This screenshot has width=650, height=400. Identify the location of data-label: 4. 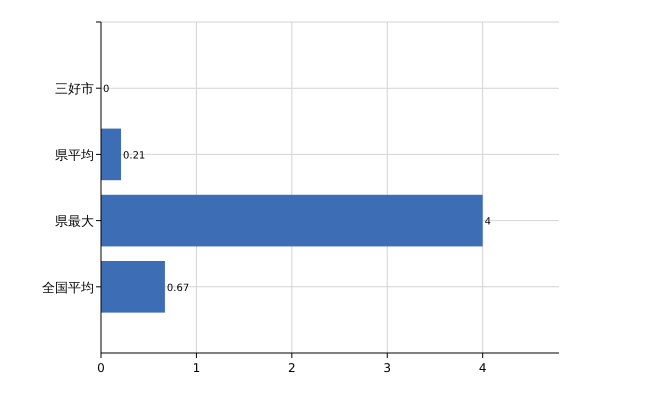
(488, 222).